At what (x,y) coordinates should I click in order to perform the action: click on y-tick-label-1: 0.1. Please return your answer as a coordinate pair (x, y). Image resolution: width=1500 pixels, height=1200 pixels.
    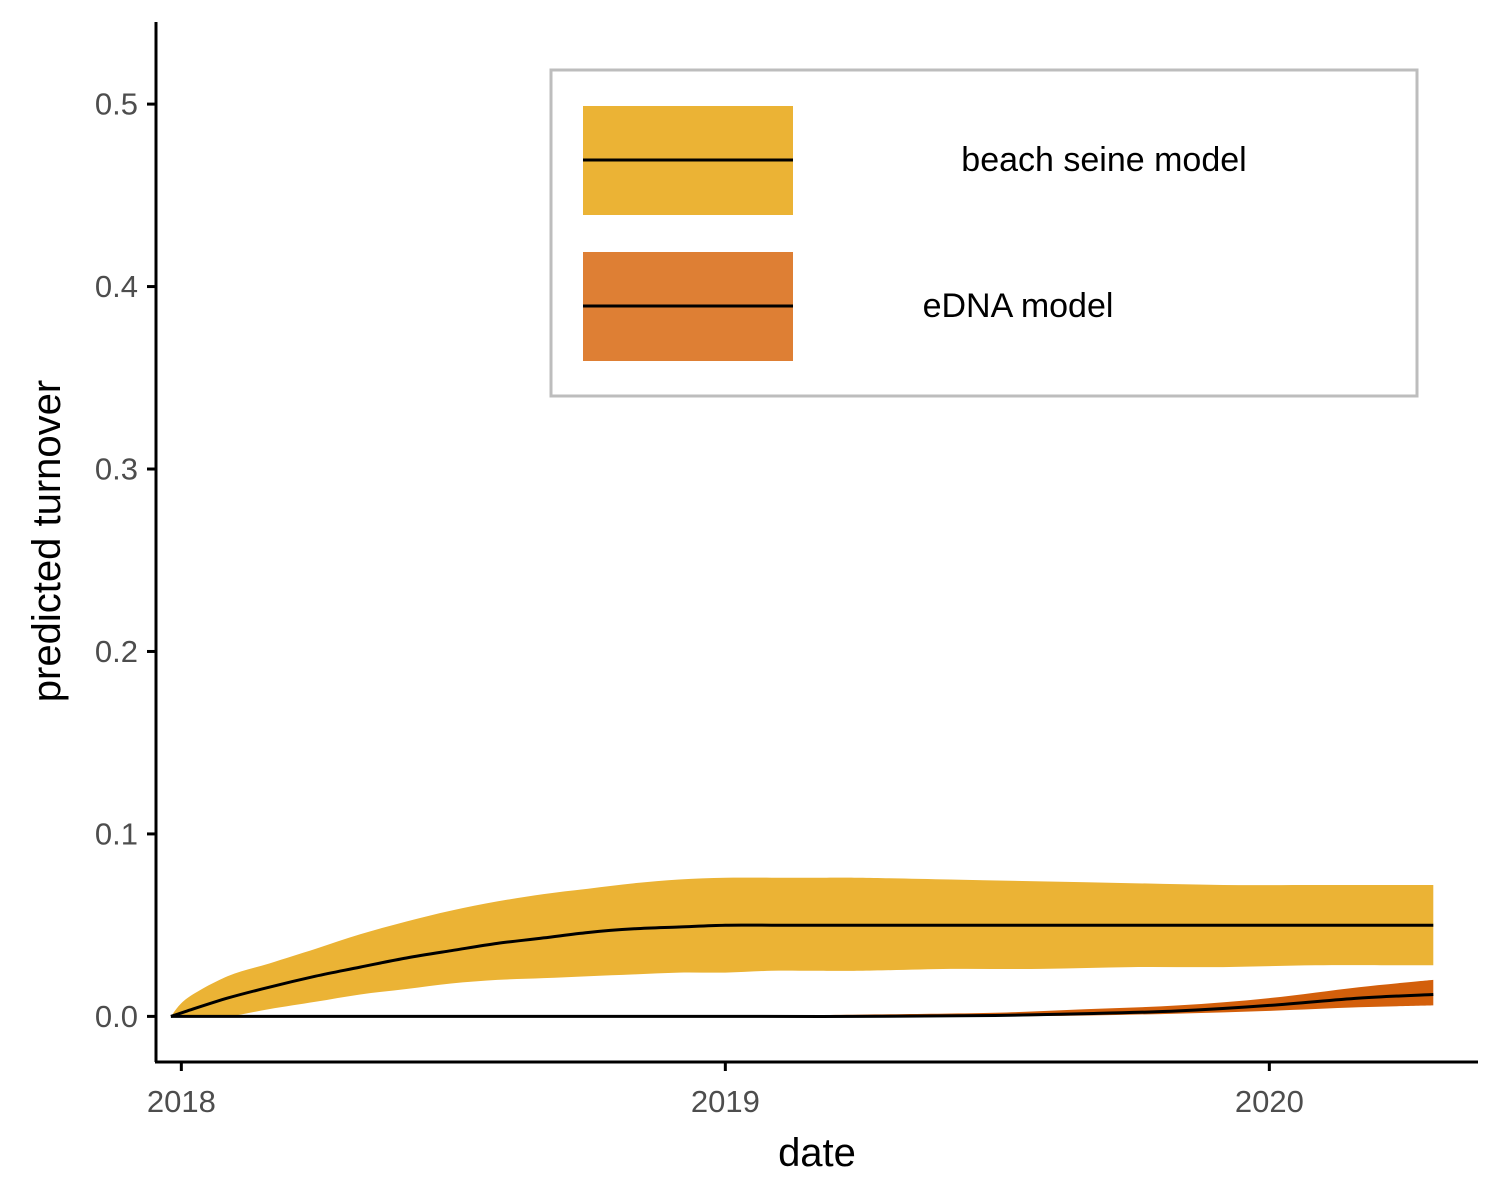
    Looking at the image, I should click on (116, 833).